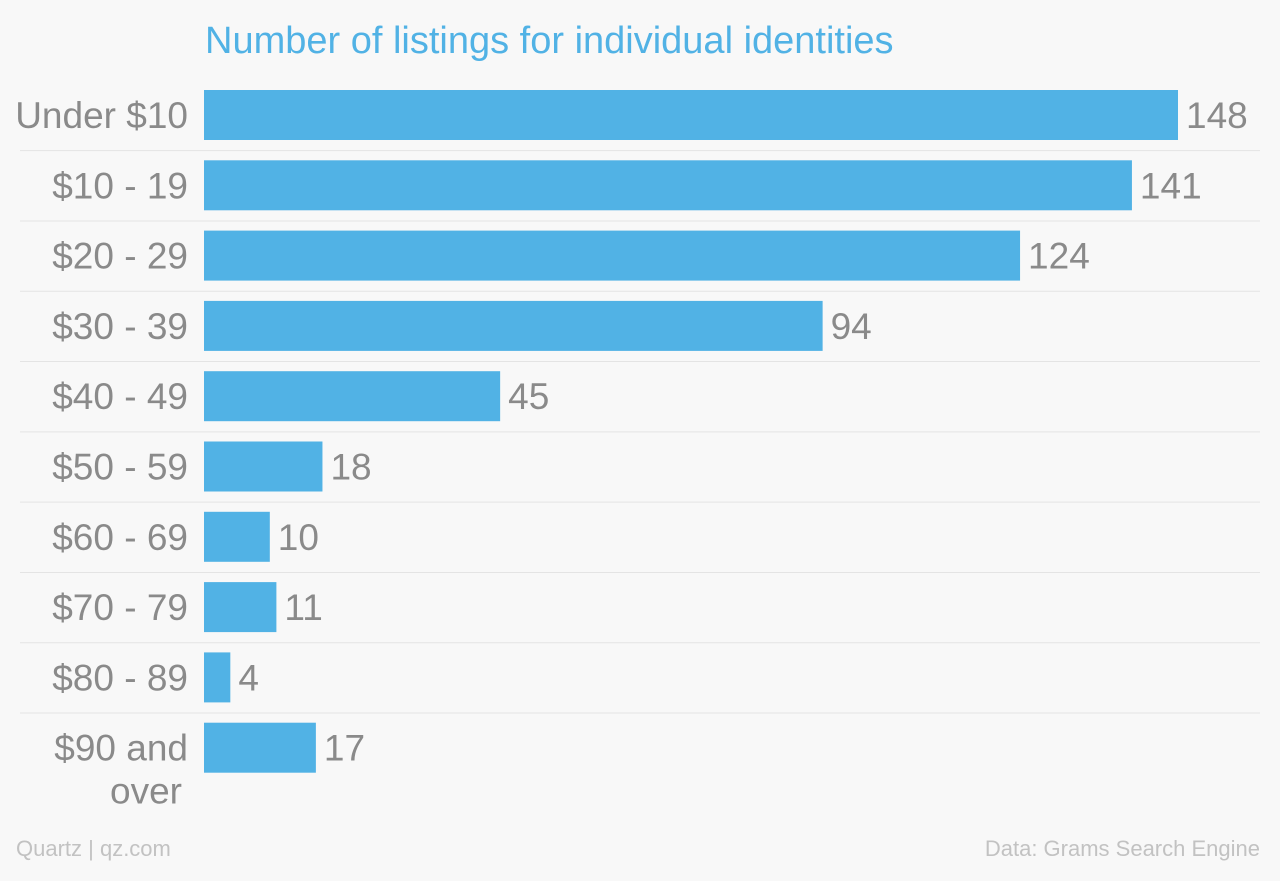 The image size is (1280, 881). What do you see at coordinates (120, 467) in the screenshot?
I see `category-label-5: $50 - 59` at bounding box center [120, 467].